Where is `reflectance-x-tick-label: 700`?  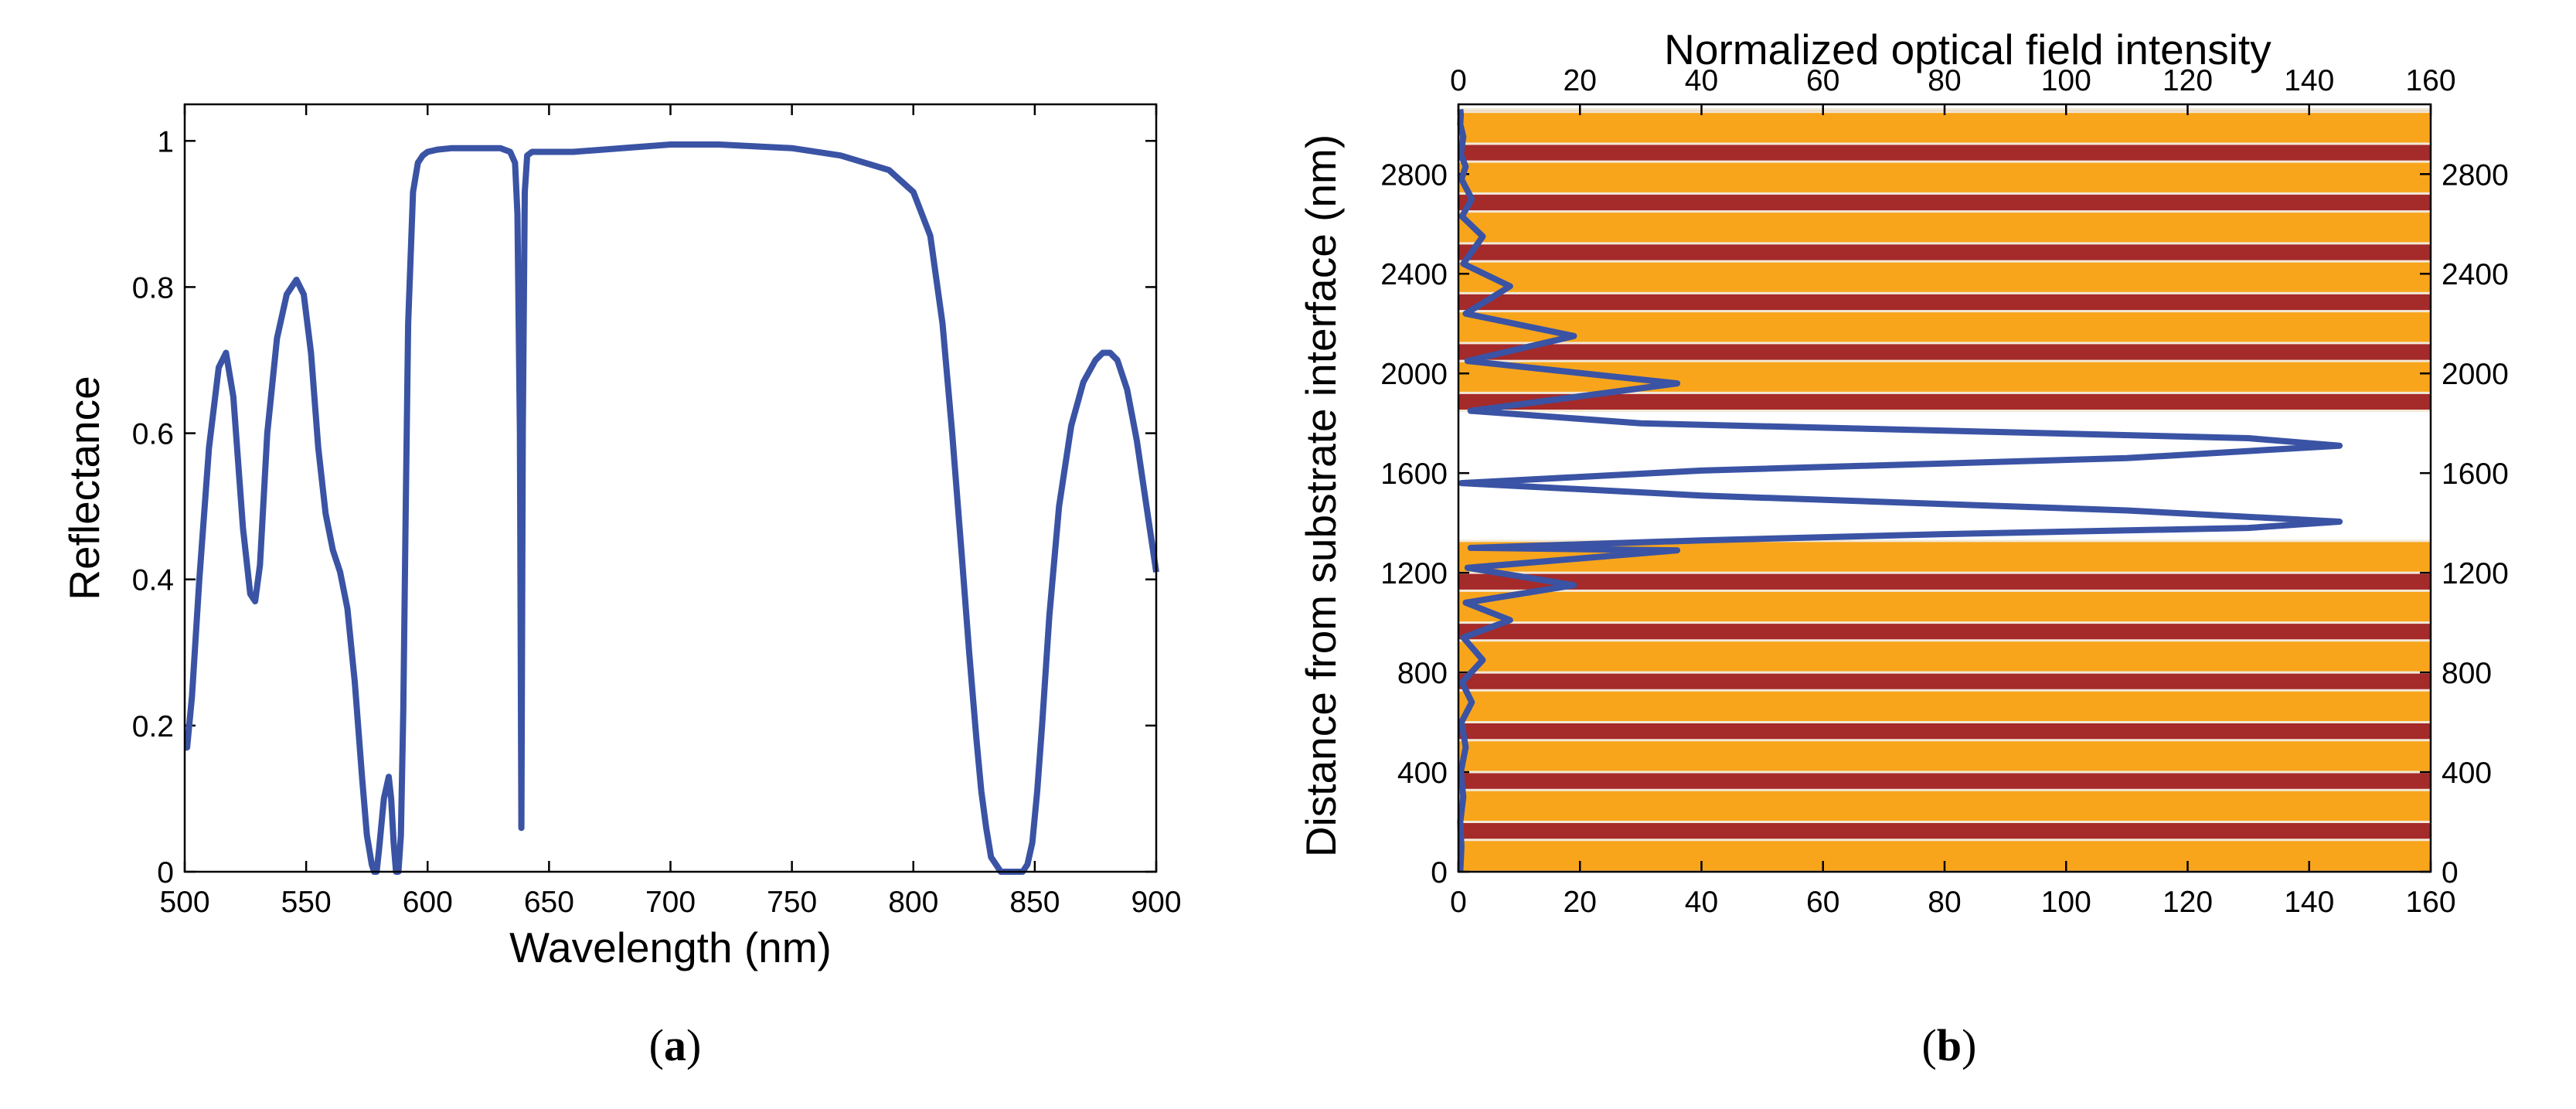
reflectance-x-tick-label: 700 is located at coordinates (670, 902).